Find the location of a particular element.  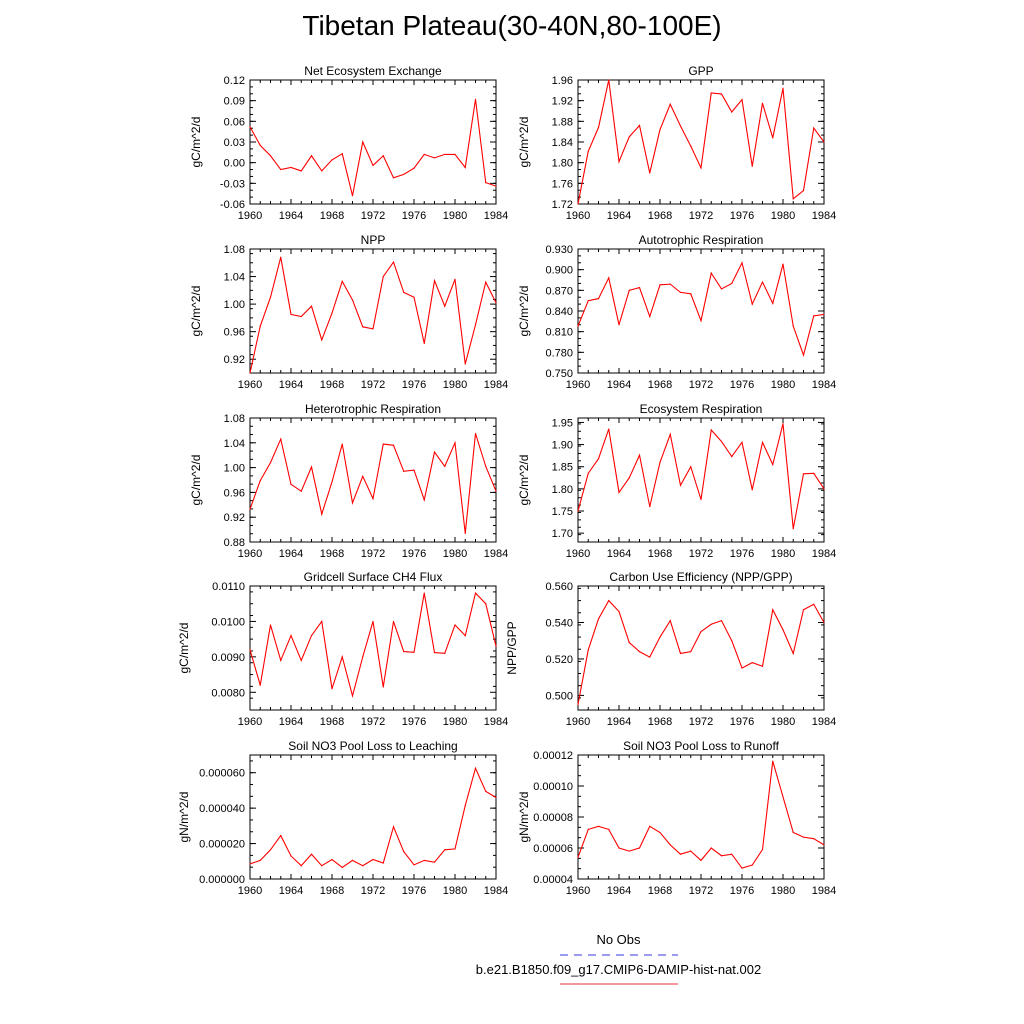

y-tick-label: 0.0110 is located at coordinates (228, 587).